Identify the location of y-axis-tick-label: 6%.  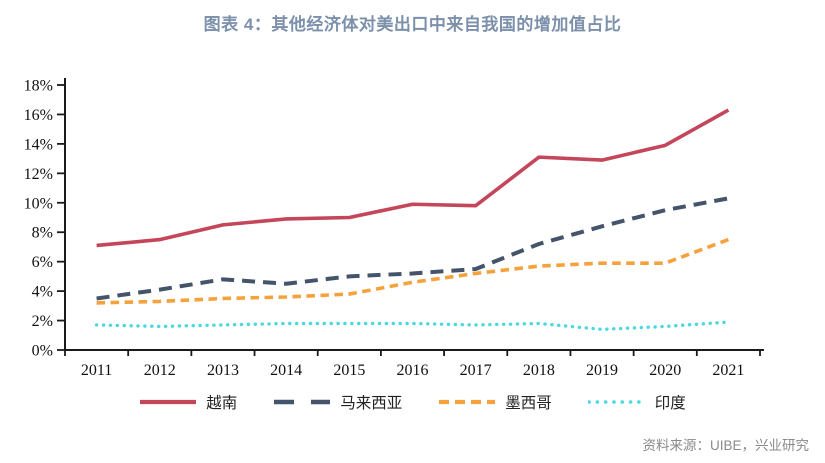
(42, 262).